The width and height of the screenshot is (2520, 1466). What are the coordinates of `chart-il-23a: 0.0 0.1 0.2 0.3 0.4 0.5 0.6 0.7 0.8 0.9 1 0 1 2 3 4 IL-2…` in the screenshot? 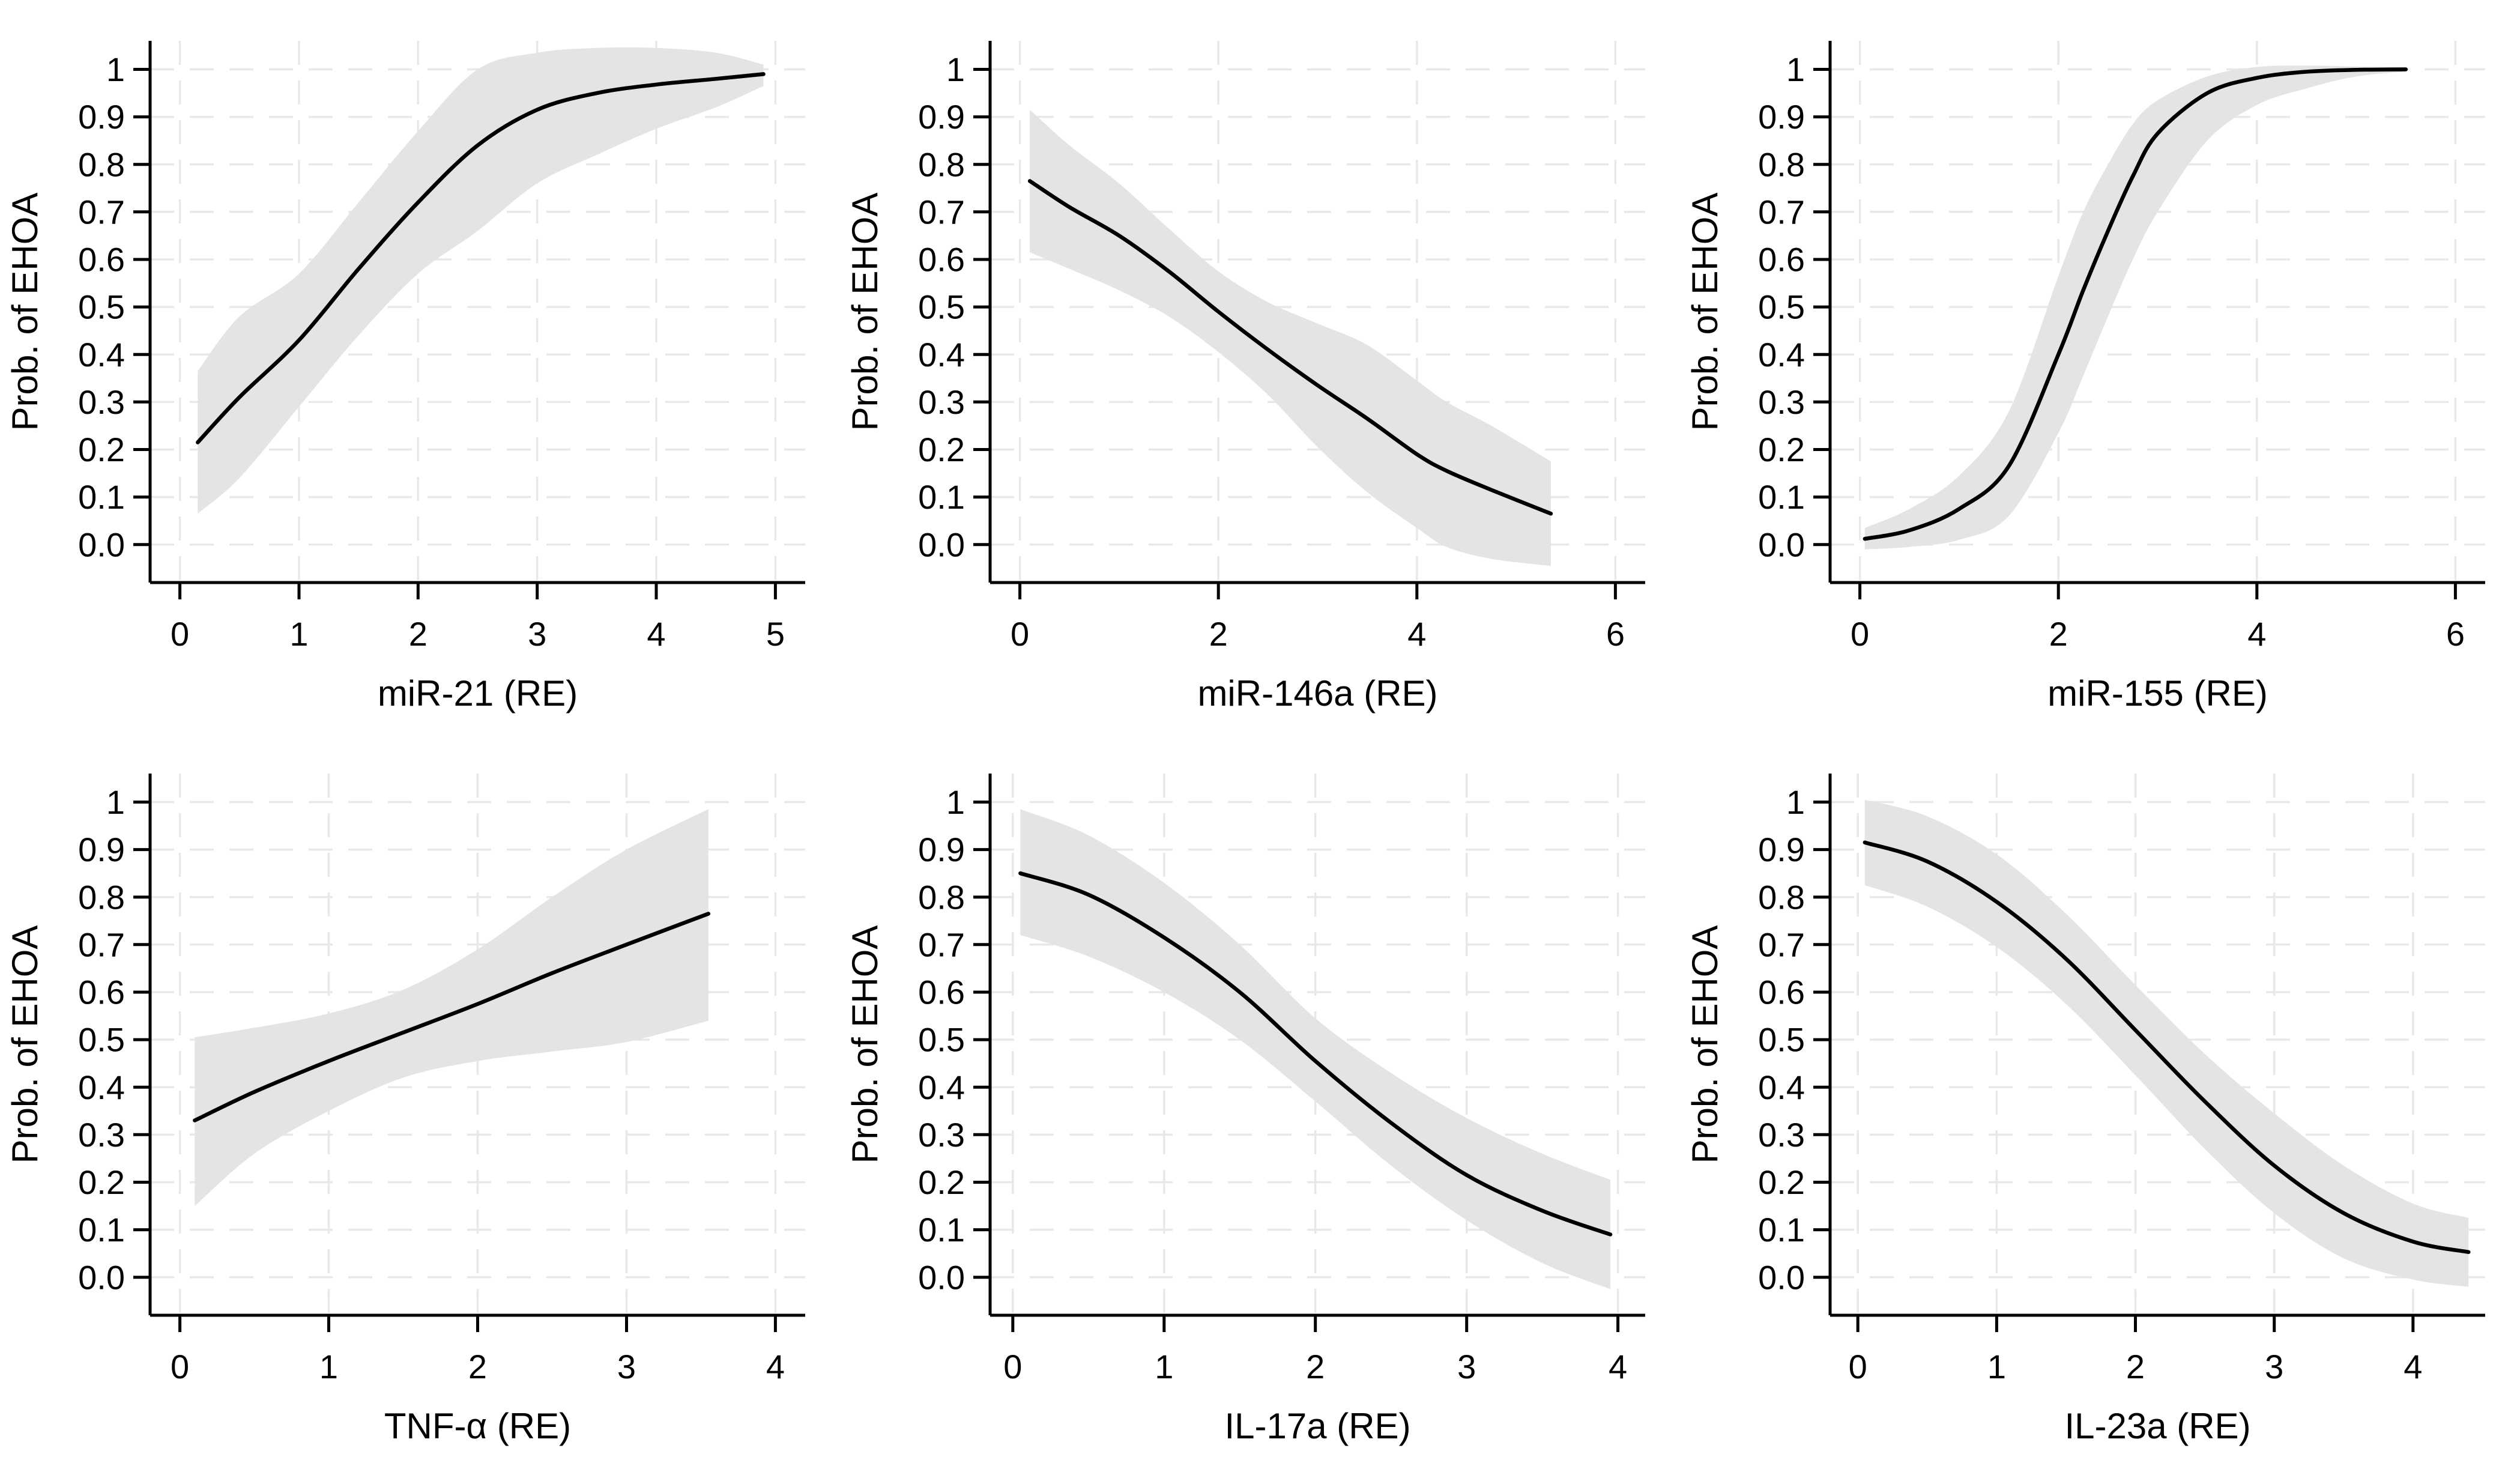 It's located at (2085, 1110).